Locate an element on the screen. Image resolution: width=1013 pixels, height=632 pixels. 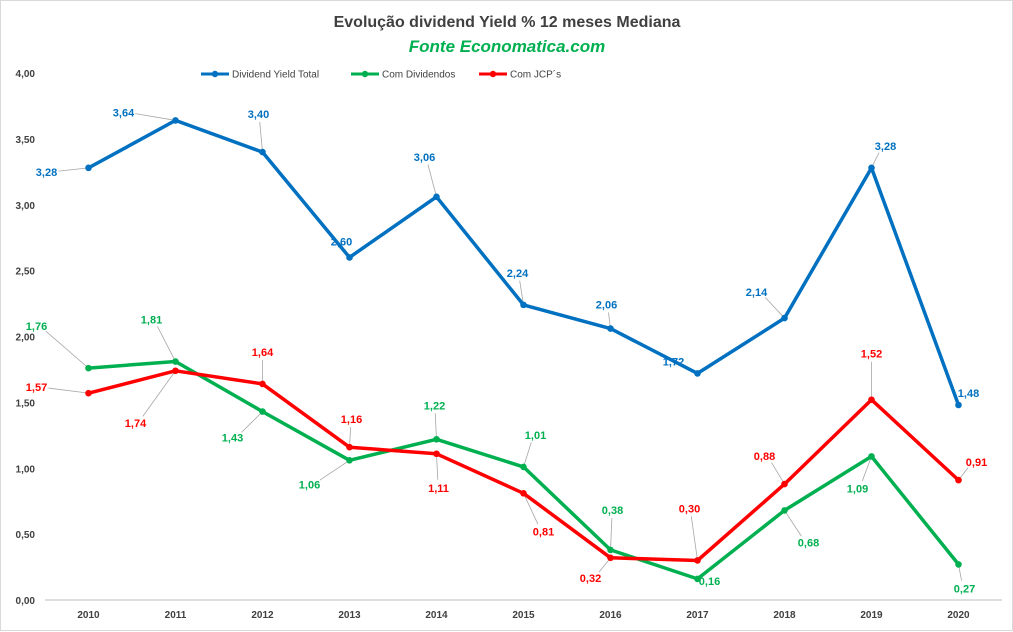
y-tick-label: 3,50 is located at coordinates (26, 140).